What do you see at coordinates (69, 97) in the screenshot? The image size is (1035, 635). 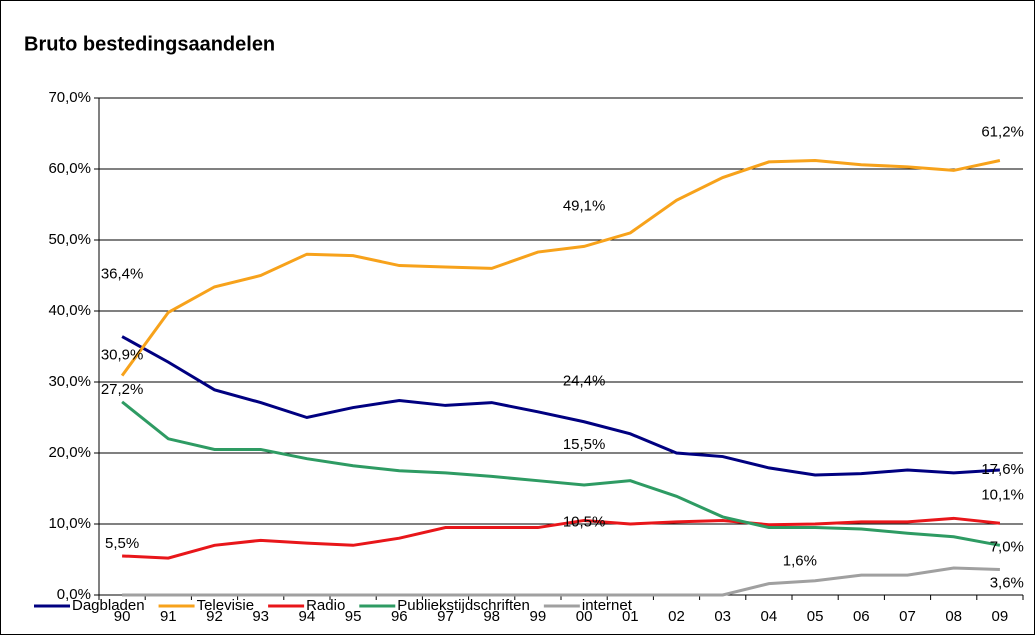 I see `y-tick-label: 70,0%` at bounding box center [69, 97].